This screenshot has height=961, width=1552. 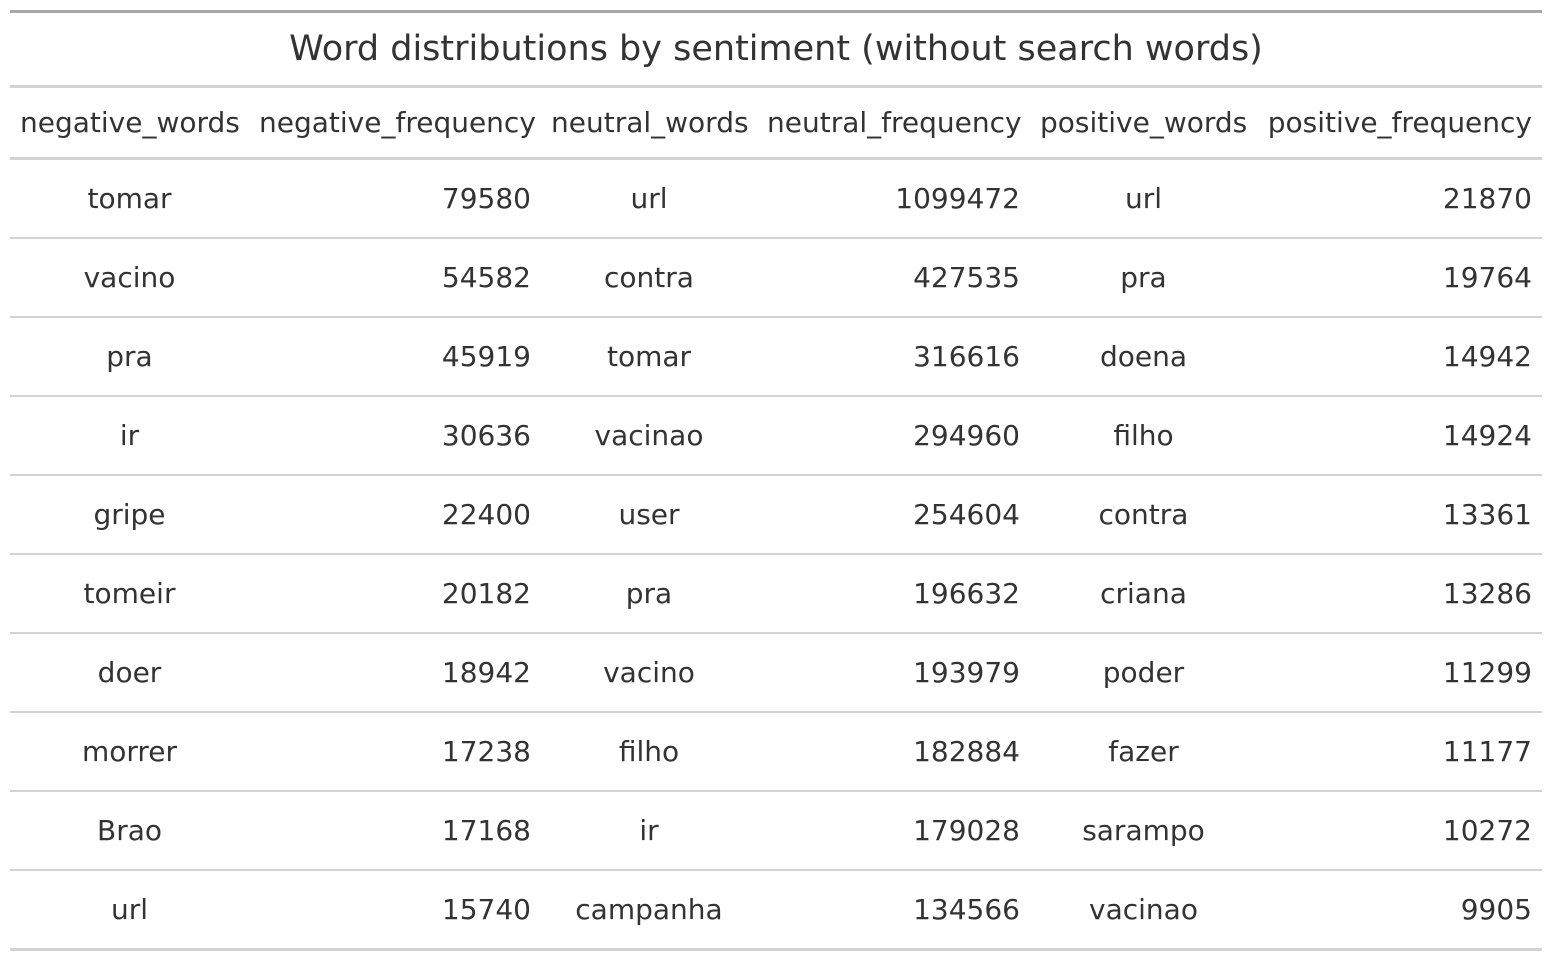 I want to click on cell-positive-frequency: 19764, so click(x=1399, y=278).